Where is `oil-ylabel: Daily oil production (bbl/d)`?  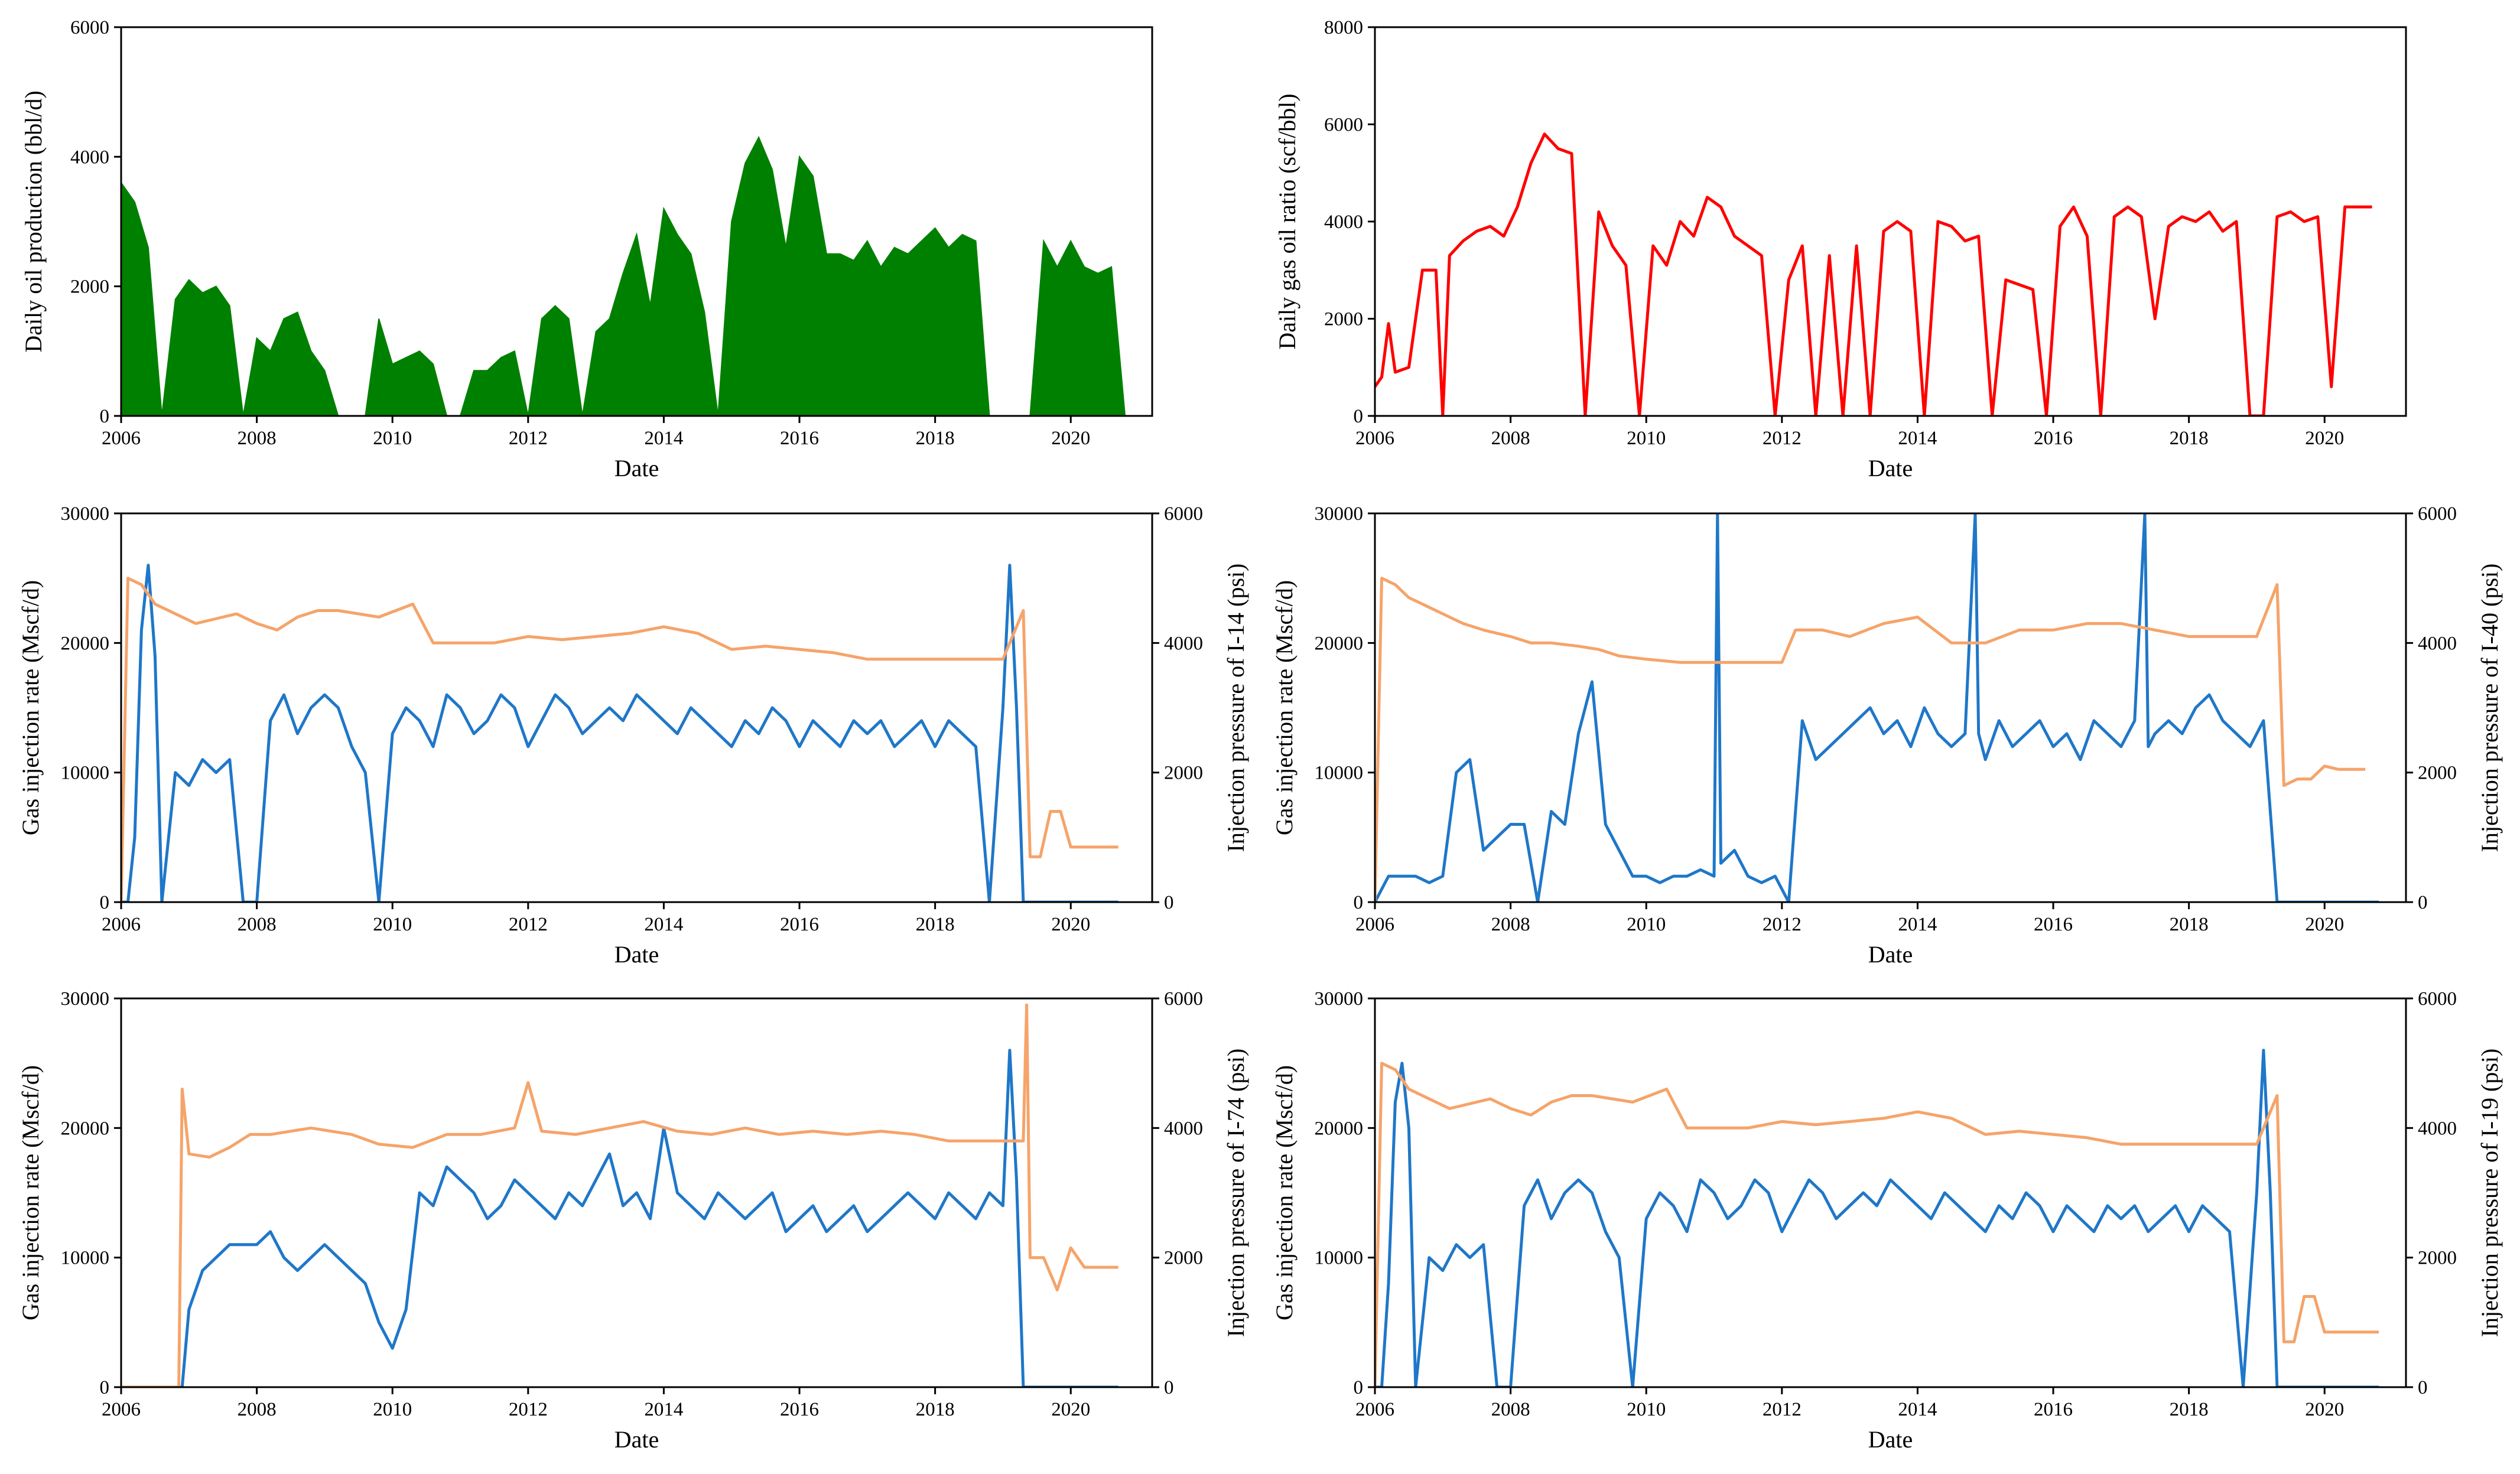 oil-ylabel: Daily oil production (bbl/d) is located at coordinates (33, 221).